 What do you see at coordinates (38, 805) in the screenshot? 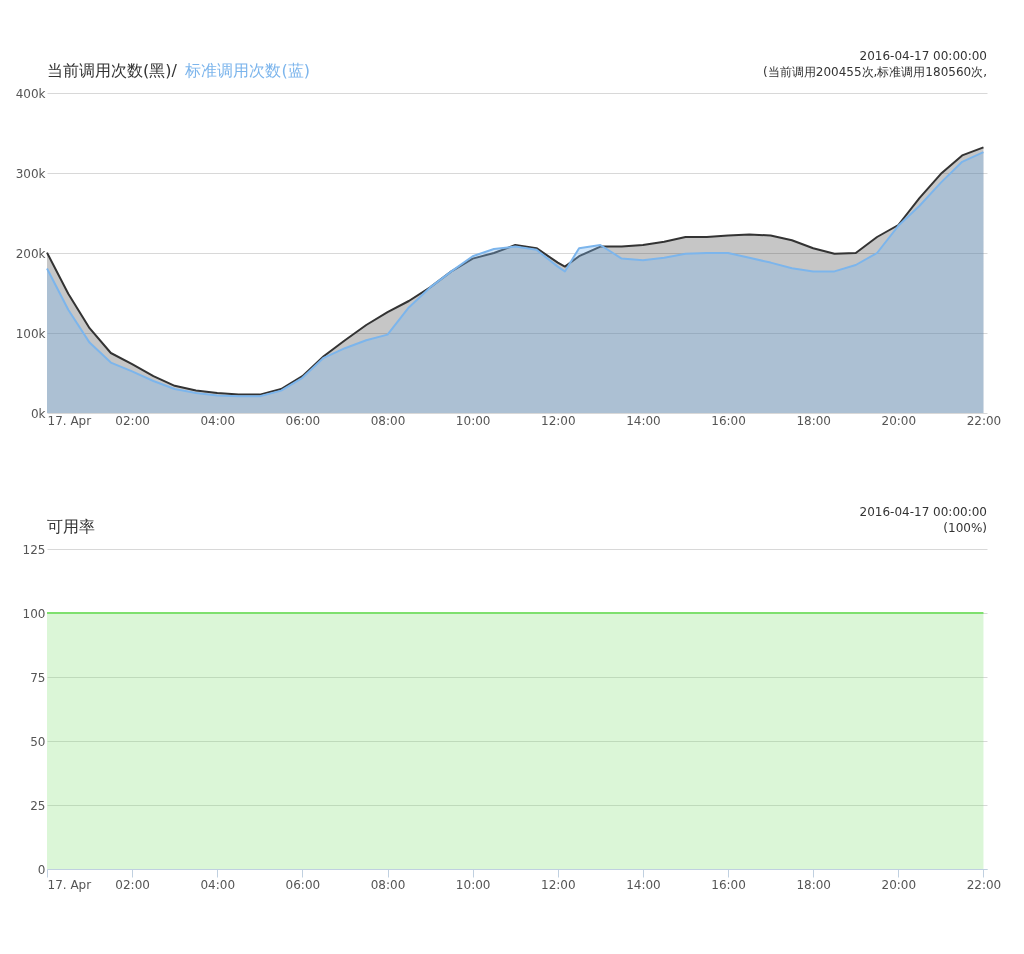
I see `y-tick-label: 25` at bounding box center [38, 805].